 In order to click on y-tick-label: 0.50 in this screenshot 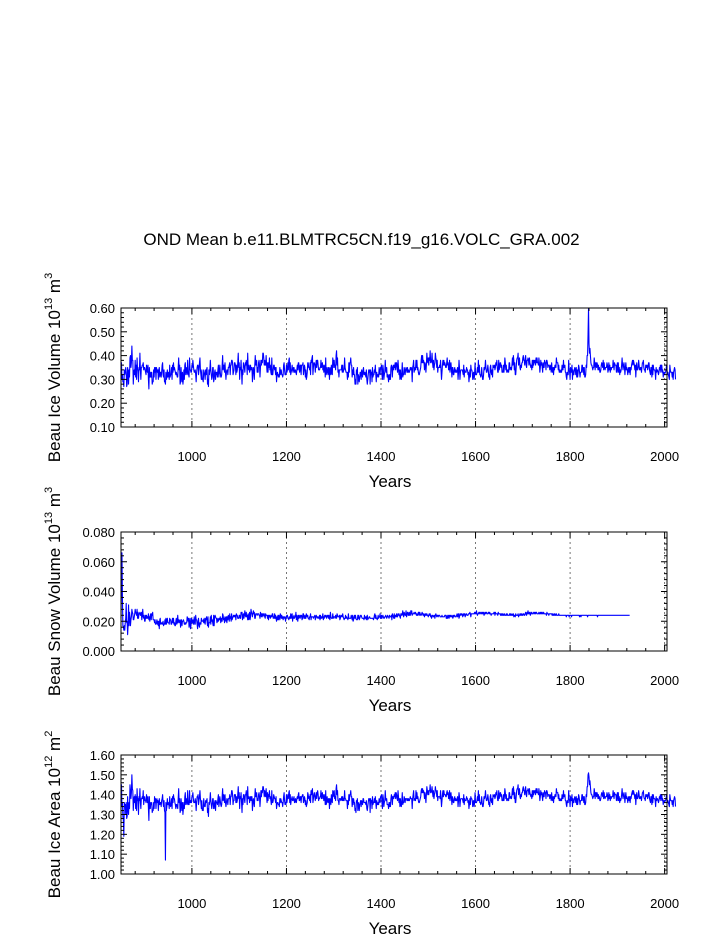, I will do `click(102, 332)`.